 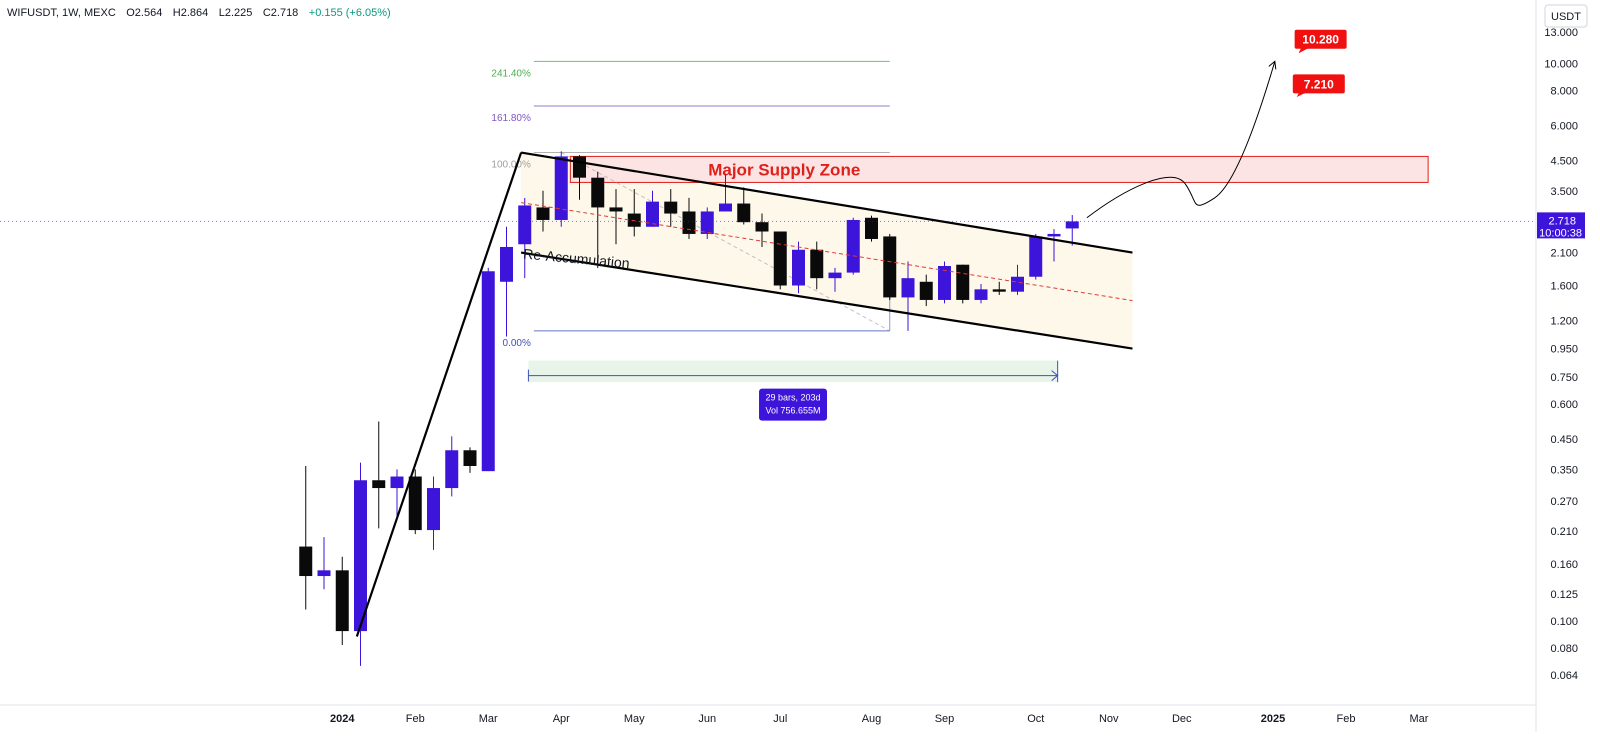 What do you see at coordinates (1564, 440) in the screenshot?
I see `price-tick-label: 0.450` at bounding box center [1564, 440].